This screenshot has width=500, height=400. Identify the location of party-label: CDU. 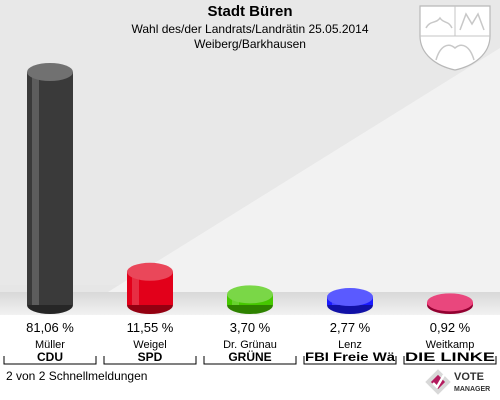
(50, 357).